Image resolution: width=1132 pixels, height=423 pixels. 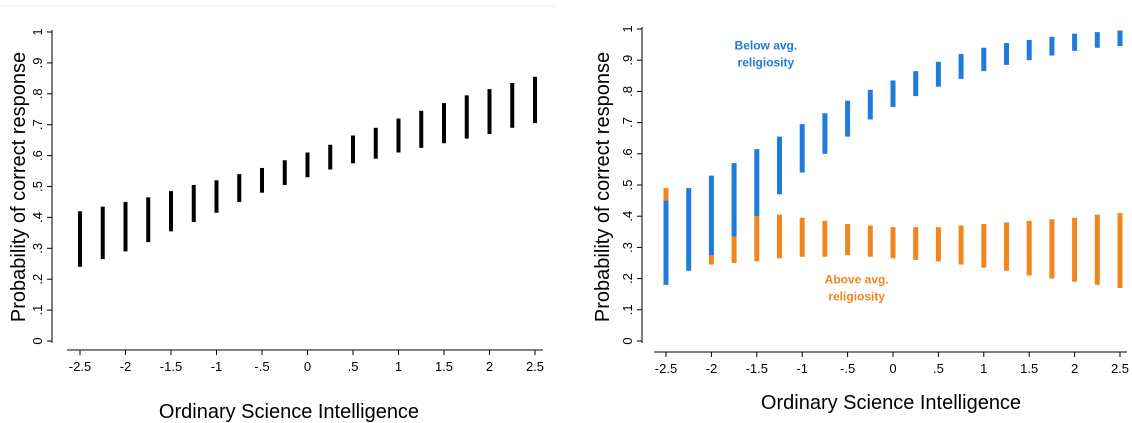 I want to click on x-tick-label: 1.5, so click(x=1029, y=368).